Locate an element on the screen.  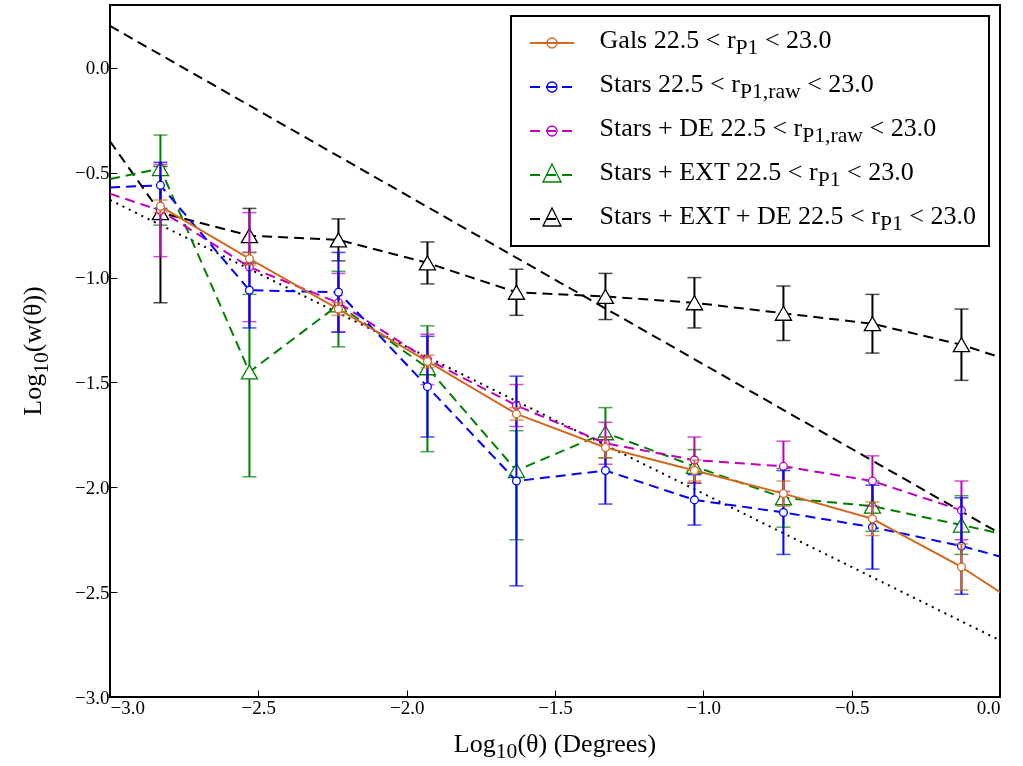
x-tick-label: −3.0 is located at coordinates (127, 707).